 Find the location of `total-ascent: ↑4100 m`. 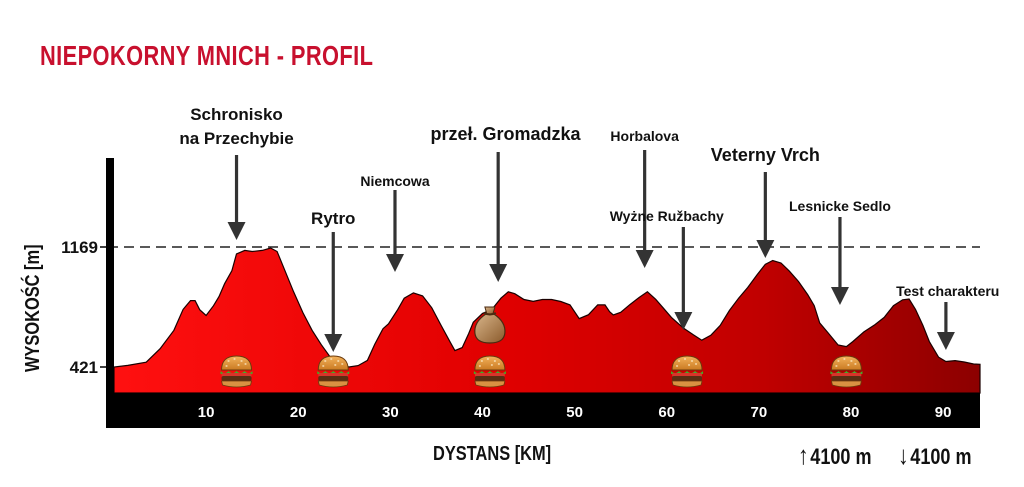

total-ascent: ↑4100 m is located at coordinates (834, 455).